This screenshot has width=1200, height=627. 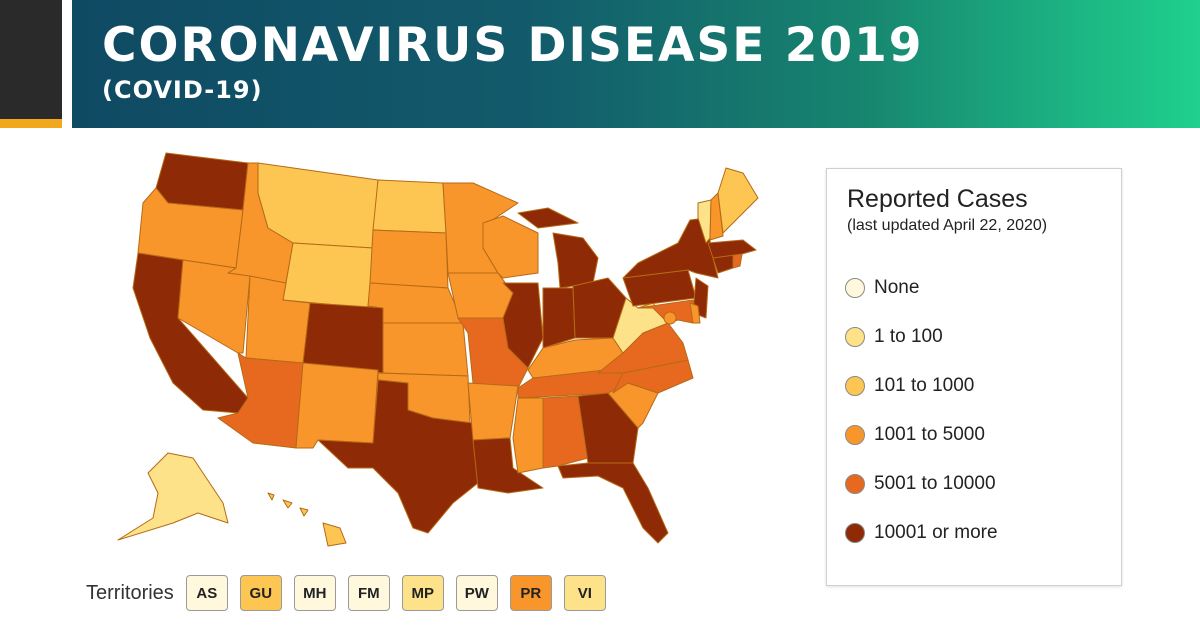 I want to click on legend-label: 1001 to 5000, so click(x=929, y=434).